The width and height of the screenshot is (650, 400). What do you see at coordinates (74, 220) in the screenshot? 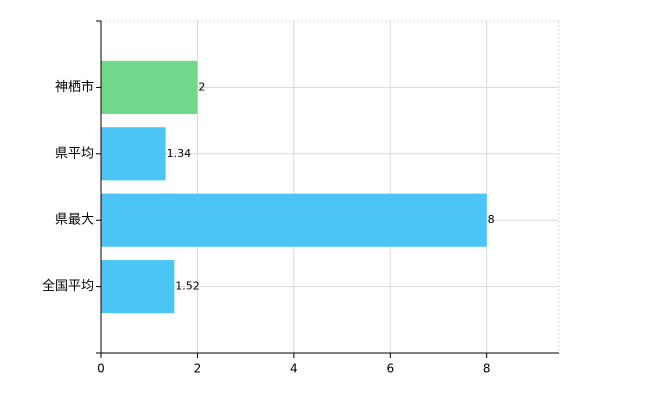
I see `y-tick-label: 県最大` at bounding box center [74, 220].